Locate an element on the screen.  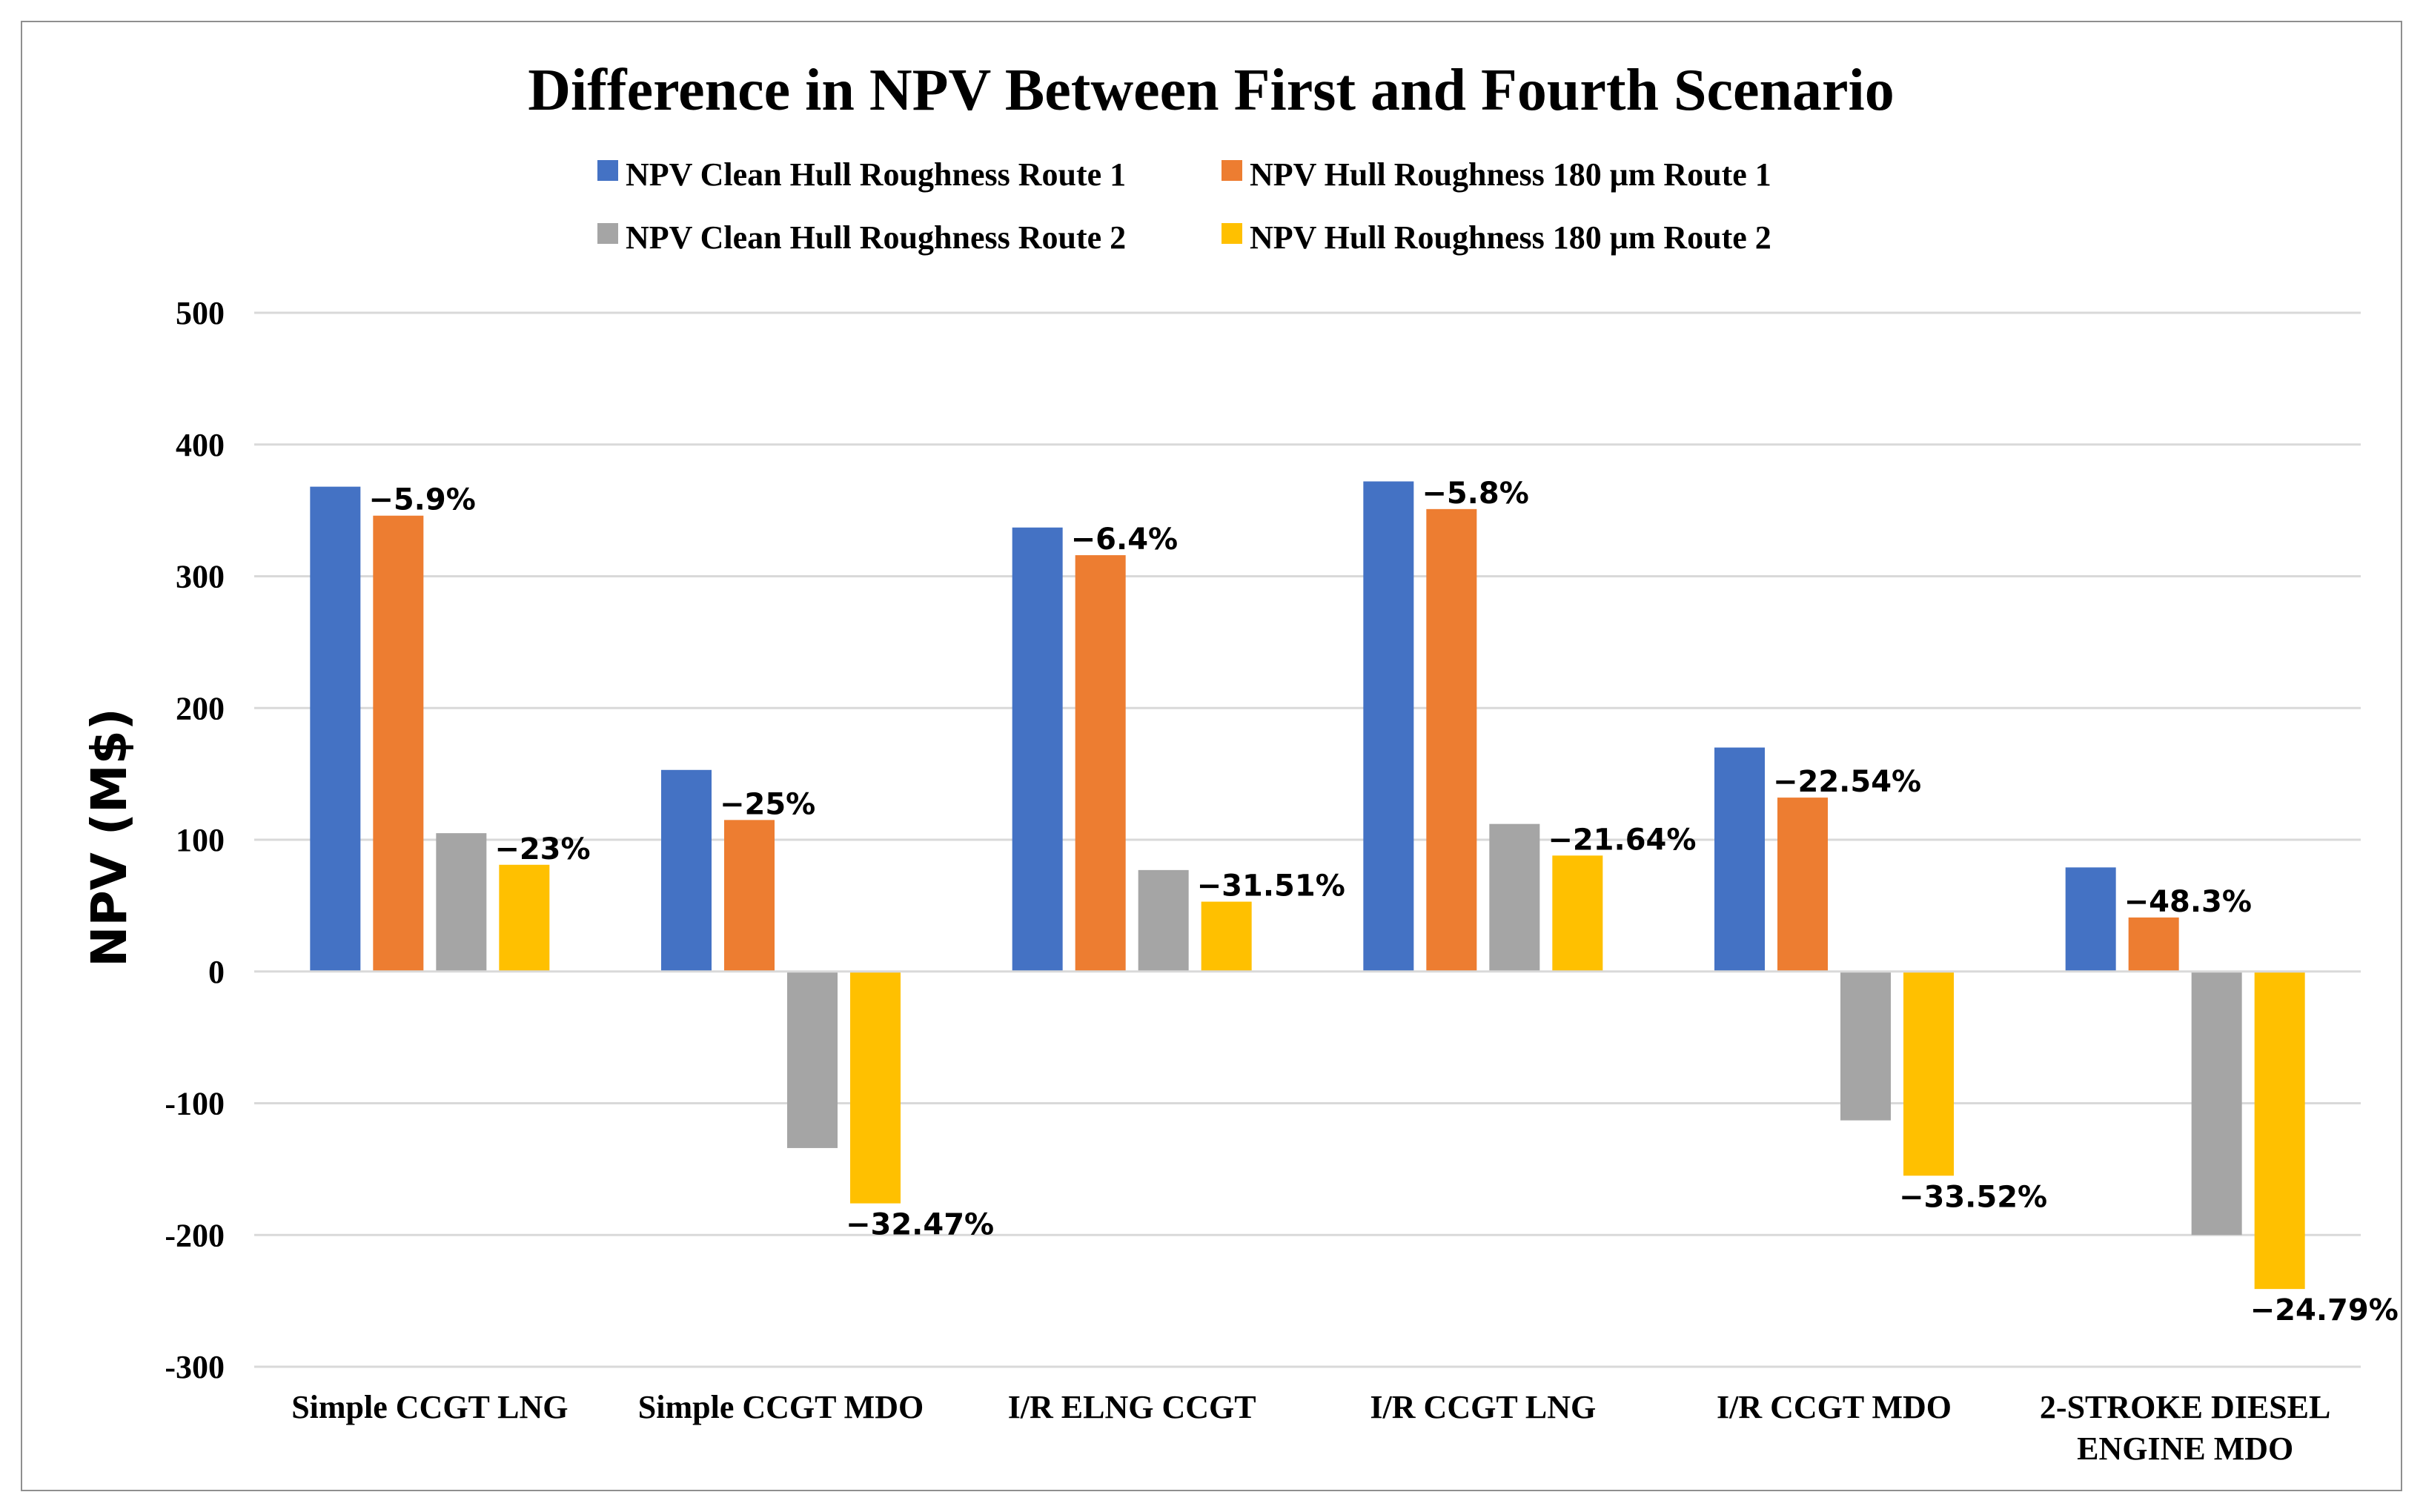
legend-label: NPV Clean Hull Roughness Route 2 is located at coordinates (876, 238).